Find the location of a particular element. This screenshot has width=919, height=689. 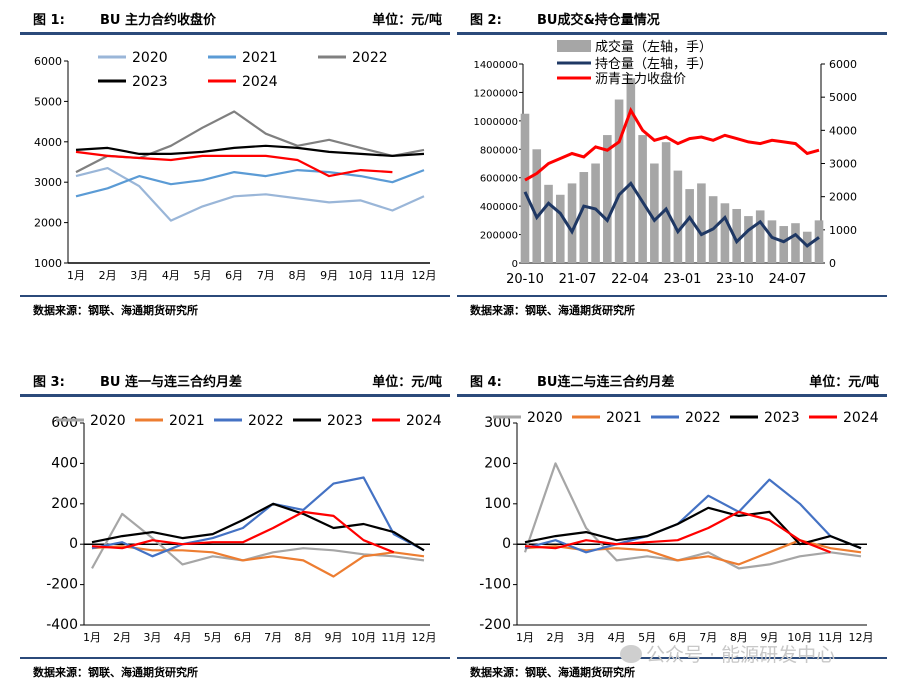

legend-label-volume: 成交量（左轴，手） is located at coordinates (653, 47).